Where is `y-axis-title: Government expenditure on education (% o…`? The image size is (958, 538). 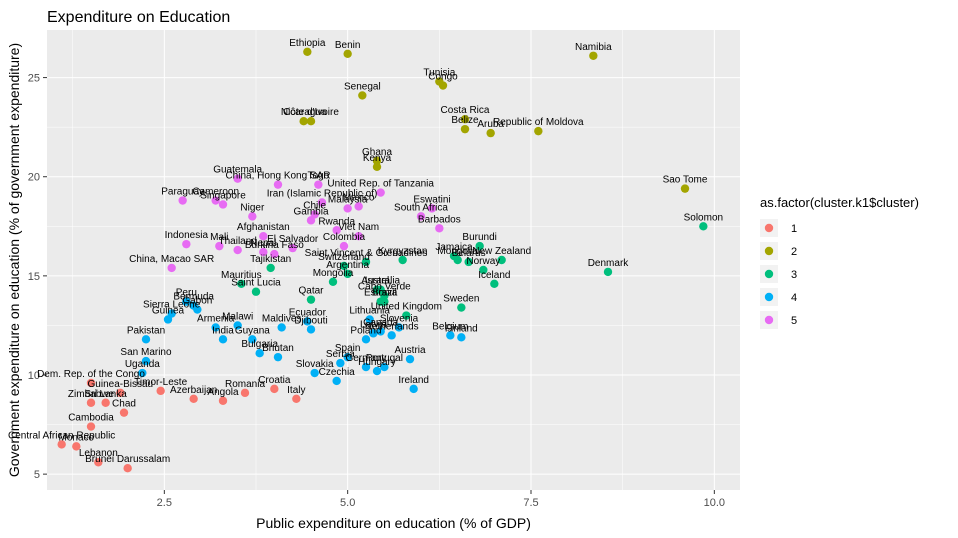 y-axis-title: Government expenditure on education (% o… is located at coordinates (14, 260).